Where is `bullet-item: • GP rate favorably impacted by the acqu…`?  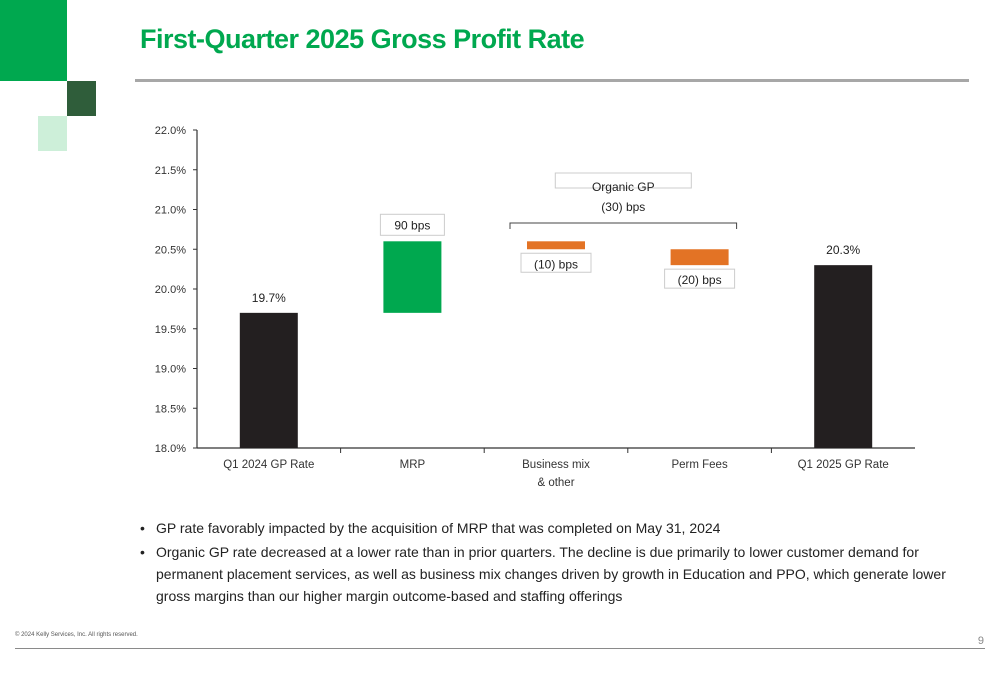
bullet-item: • GP rate favorably impacted by the acqu… is located at coordinates (550, 528).